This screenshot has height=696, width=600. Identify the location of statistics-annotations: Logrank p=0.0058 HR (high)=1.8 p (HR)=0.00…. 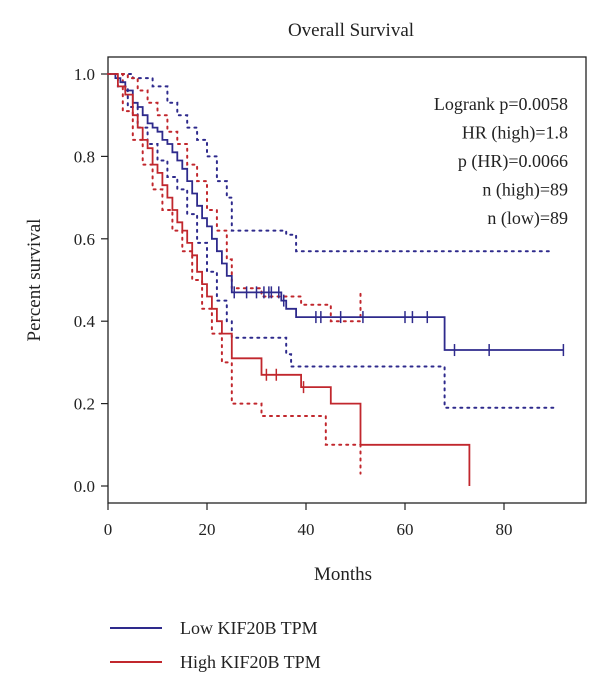
(501, 161).